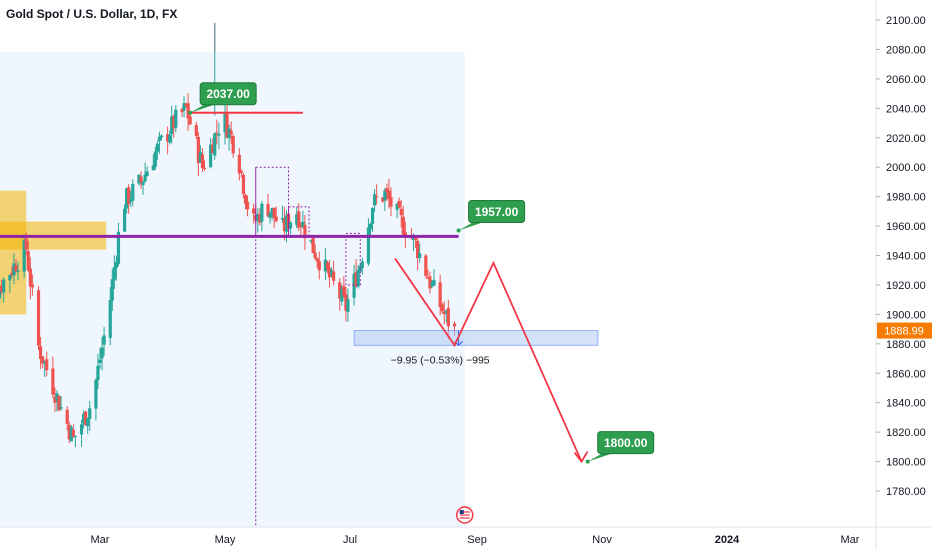 This screenshot has height=555, width=932. I want to click on last-price-label: 1888.99, so click(904, 332).